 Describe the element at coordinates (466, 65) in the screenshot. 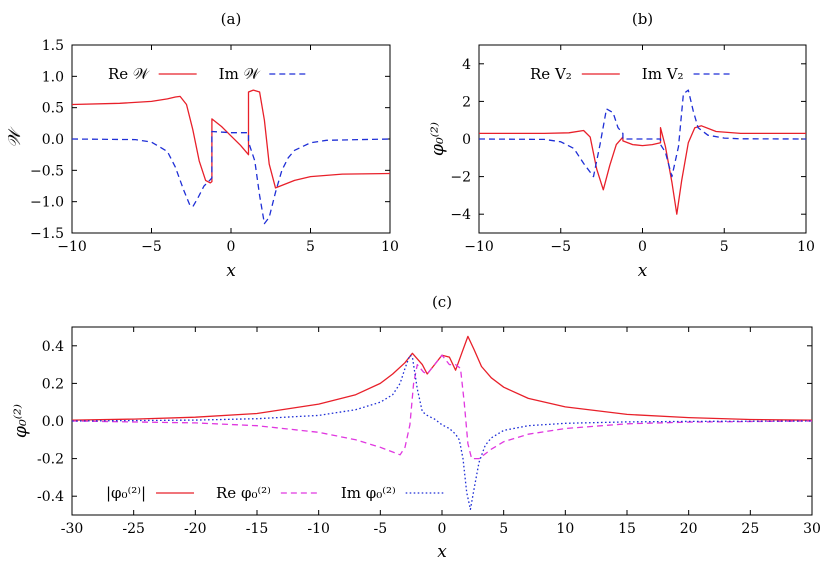

I see `y-tick-label: 4` at that location.